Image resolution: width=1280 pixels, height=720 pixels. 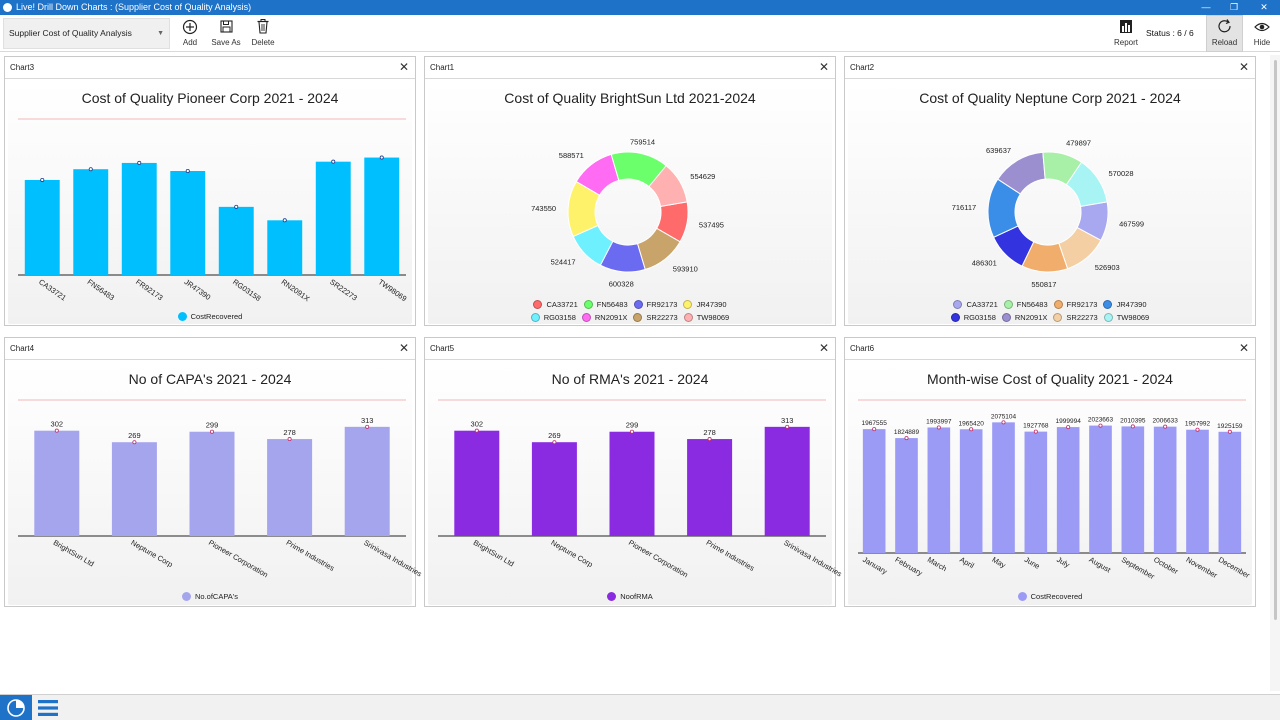 I want to click on legend-label: JR47390, so click(x=711, y=304).